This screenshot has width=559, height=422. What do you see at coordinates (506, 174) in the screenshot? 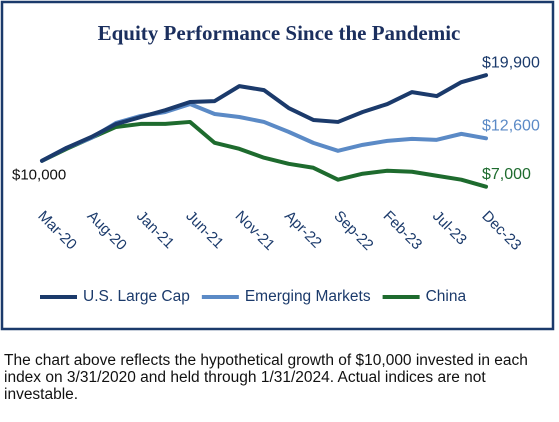
I see `end-label: $7,000` at bounding box center [506, 174].